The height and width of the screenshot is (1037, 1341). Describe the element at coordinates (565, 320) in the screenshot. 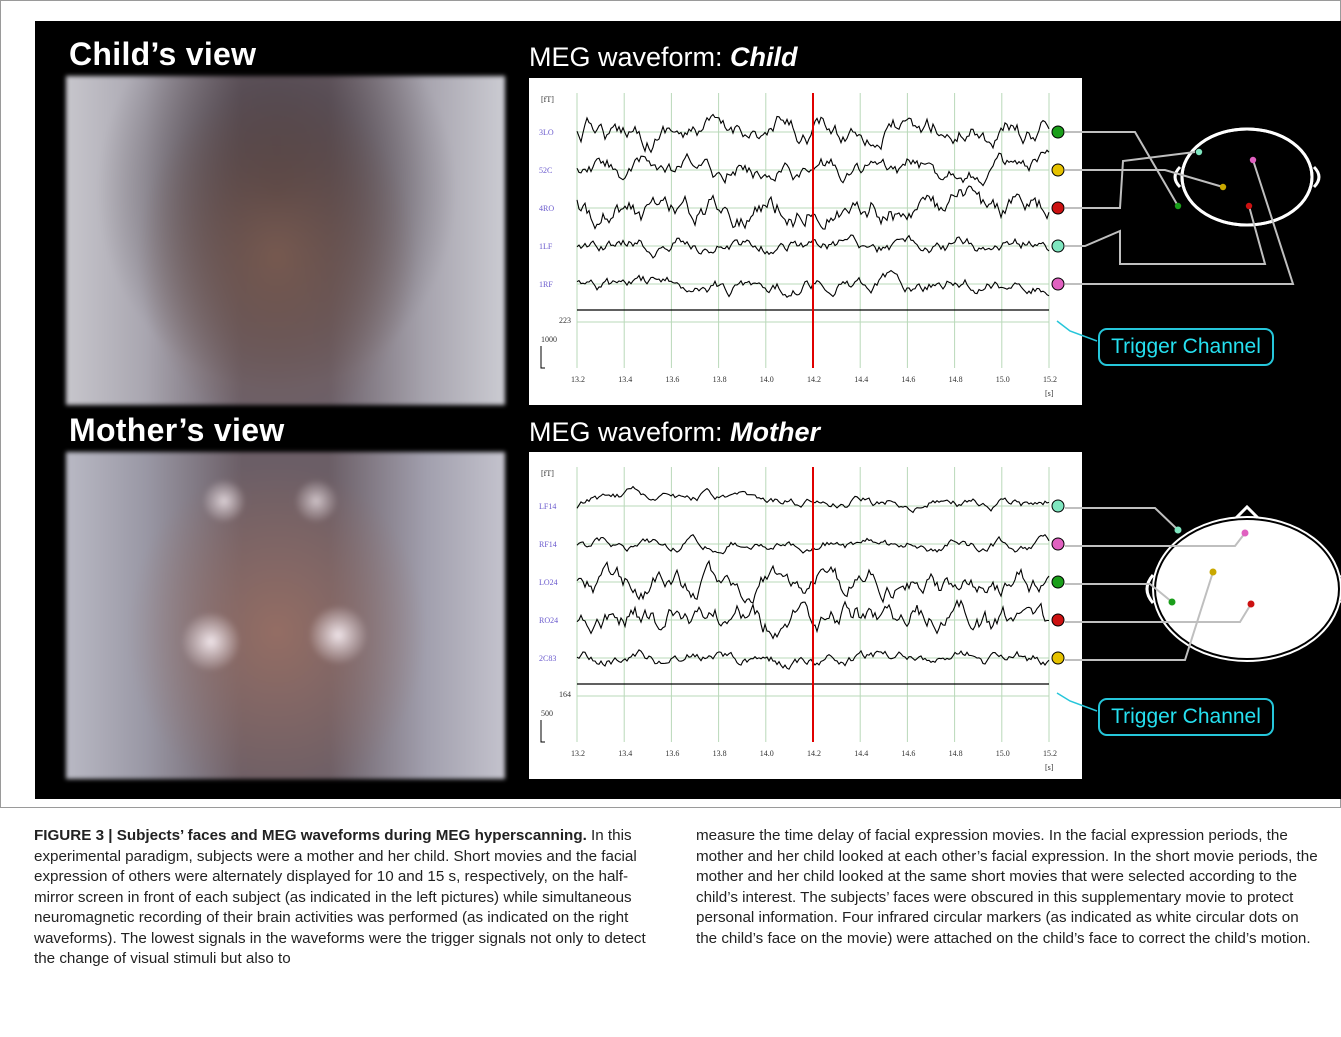

I see `trigger-value-label: 223` at that location.